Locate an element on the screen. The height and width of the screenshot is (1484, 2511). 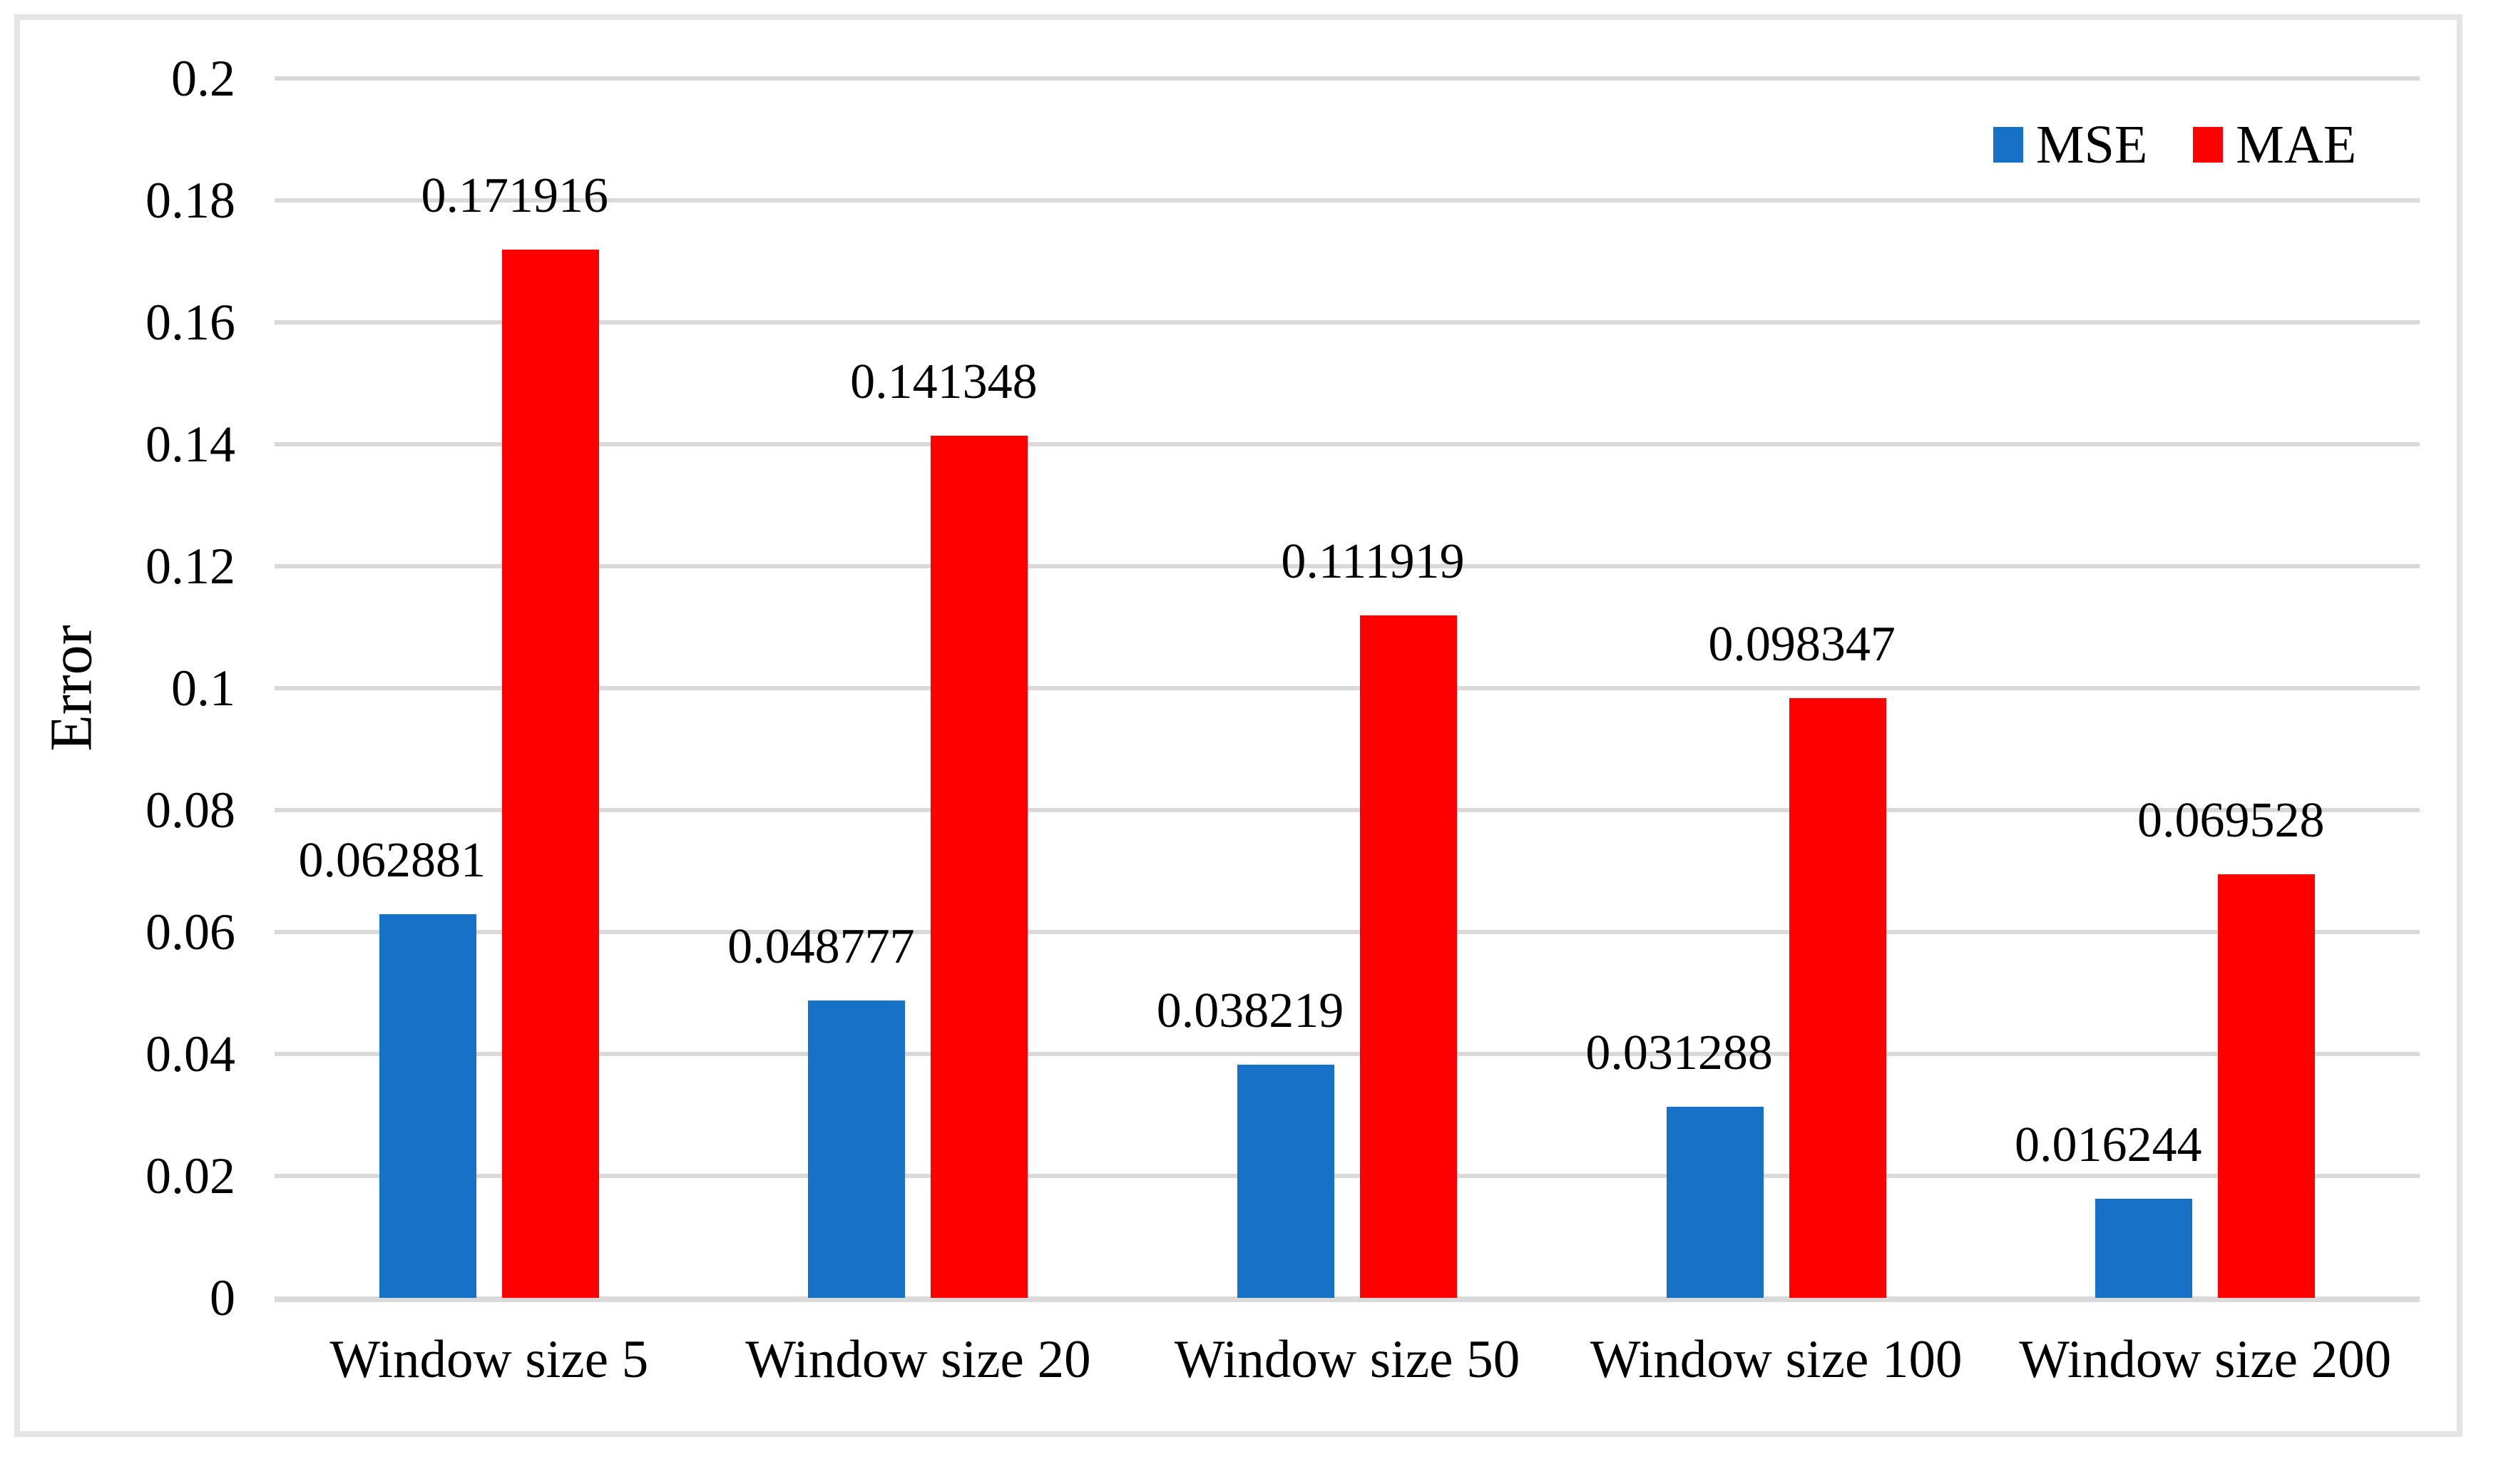
y-tick-label-0: 0 is located at coordinates (223, 1297).